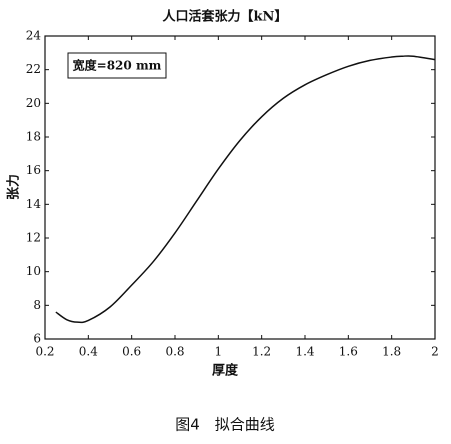 This screenshot has width=451, height=444. Describe the element at coordinates (33, 103) in the screenshot. I see `y-tick-label: 20` at that location.